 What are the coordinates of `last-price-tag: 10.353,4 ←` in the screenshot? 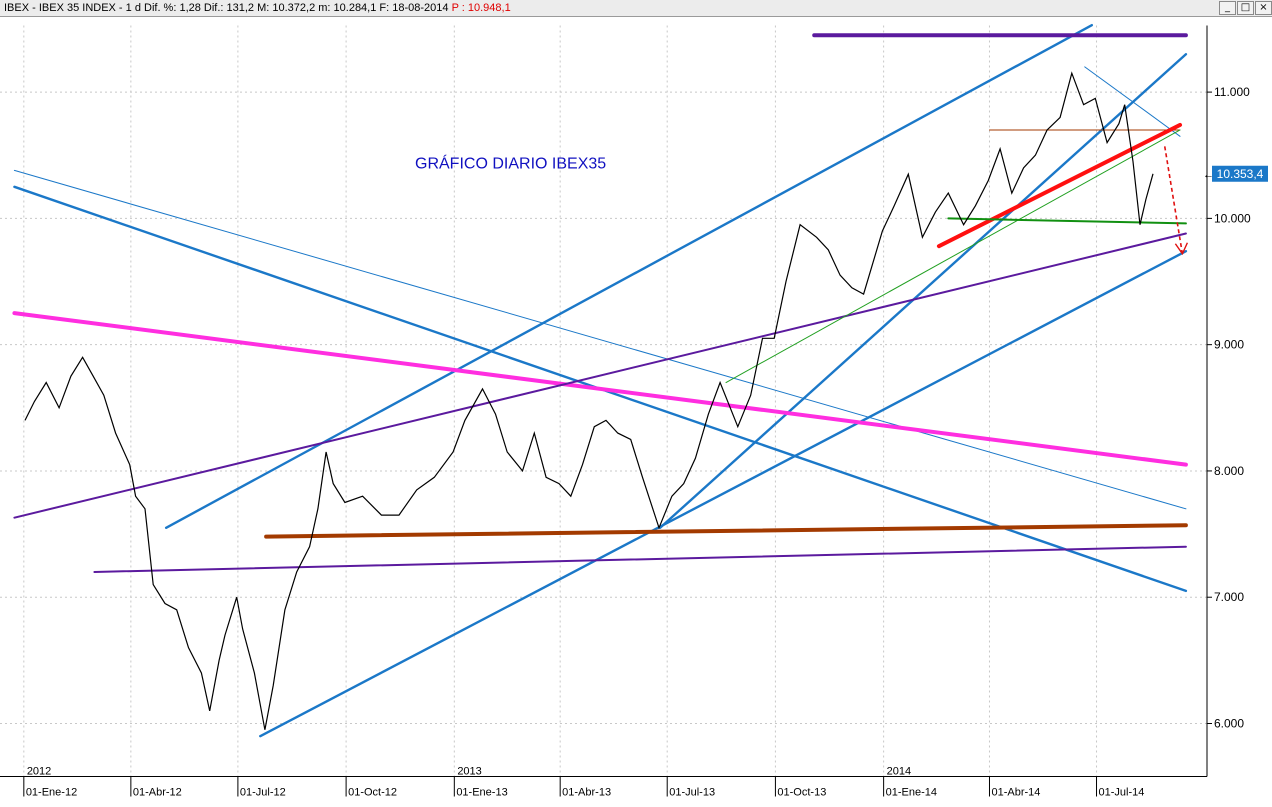 It's located at (1235, 173).